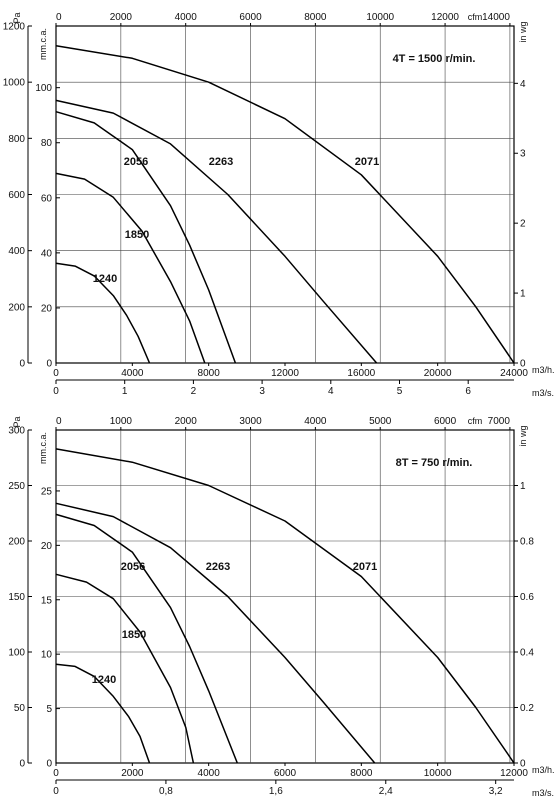  Describe the element at coordinates (59, 421) in the screenshot. I see `cfm-tick-label: 0` at that location.